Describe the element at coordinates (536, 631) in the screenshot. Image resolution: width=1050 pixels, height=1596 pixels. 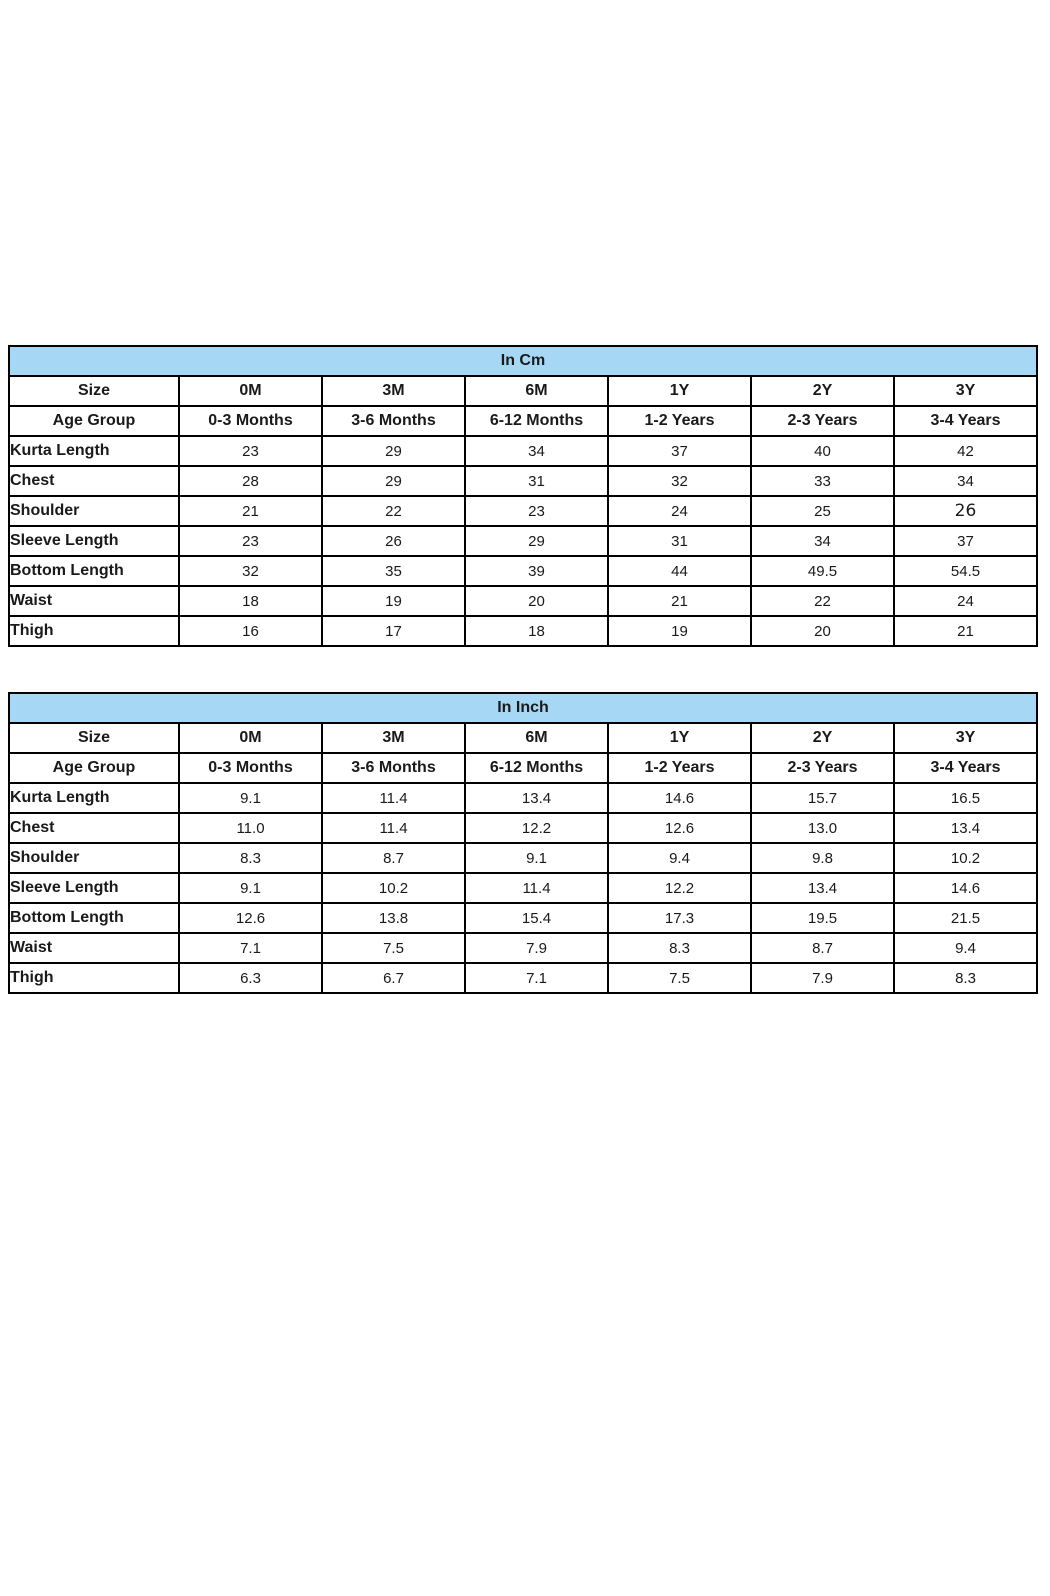
I see `value-cell: 18` at that location.